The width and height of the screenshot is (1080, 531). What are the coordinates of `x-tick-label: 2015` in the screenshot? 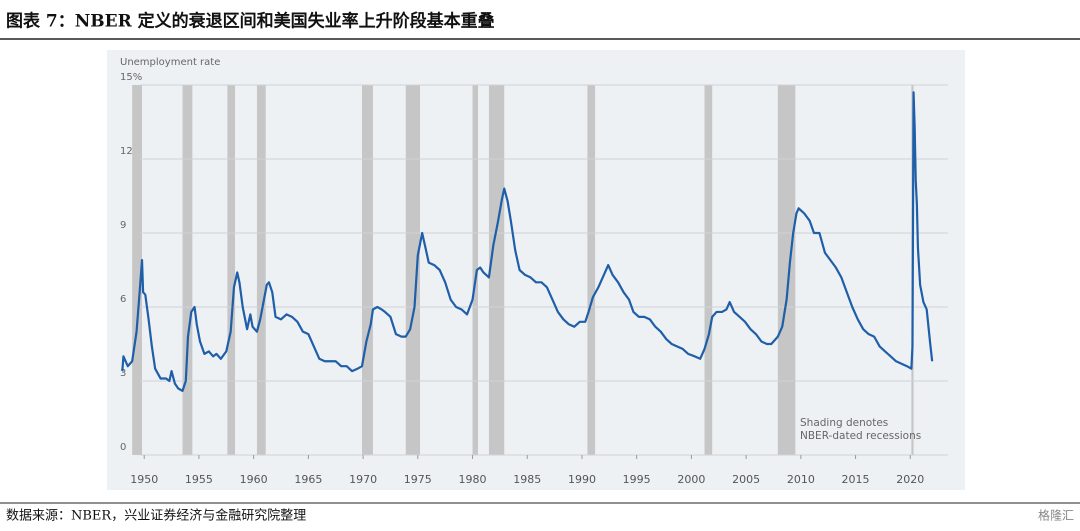 It's located at (856, 479).